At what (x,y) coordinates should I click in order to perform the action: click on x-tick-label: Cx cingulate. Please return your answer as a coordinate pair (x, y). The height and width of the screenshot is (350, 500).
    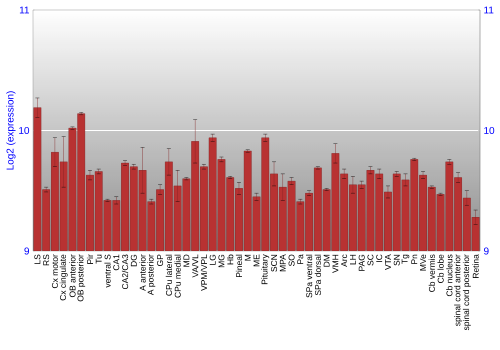
    Looking at the image, I should click on (64, 277).